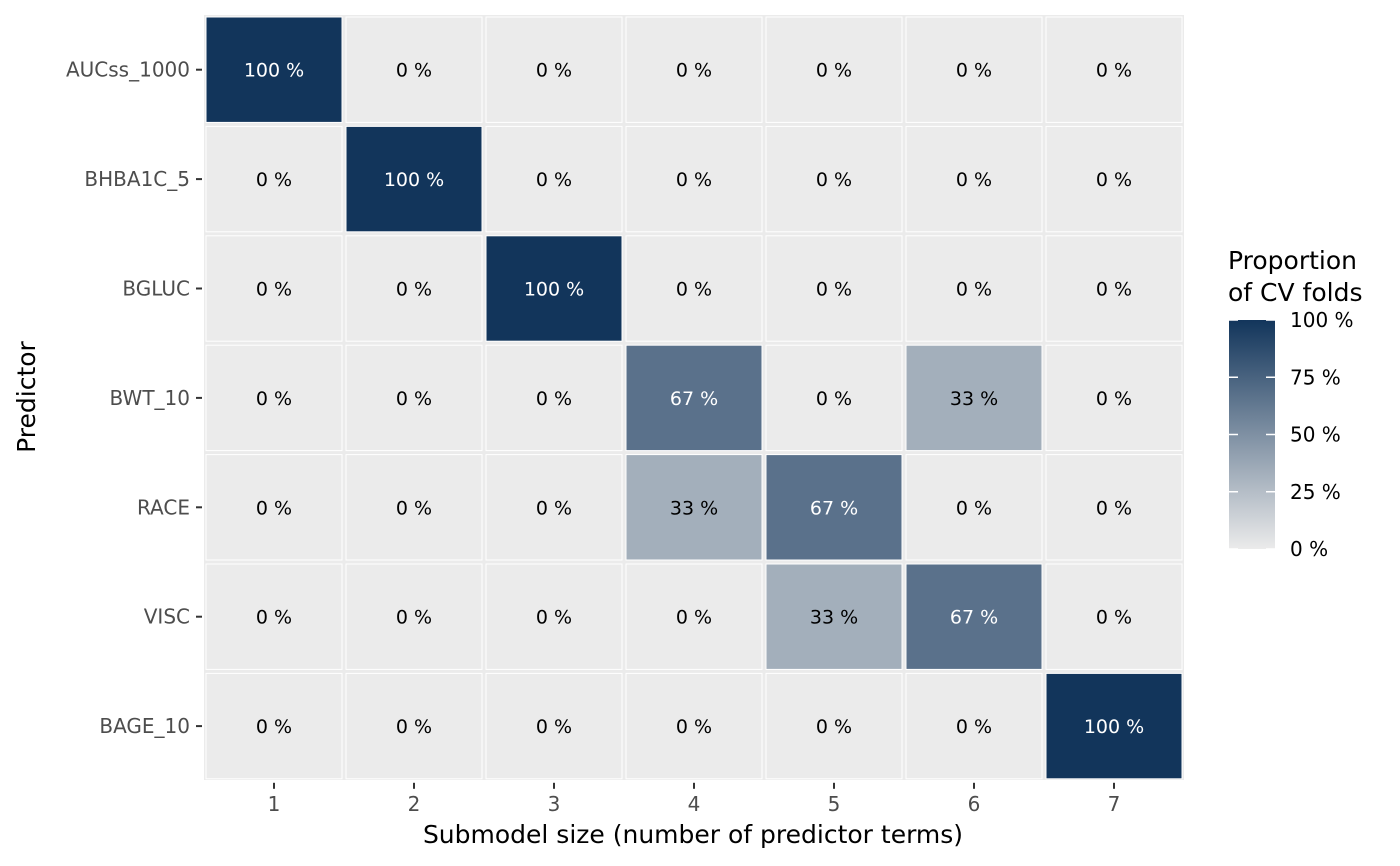  Describe the element at coordinates (974, 804) in the screenshot. I see `x-tick-label: 6` at that location.